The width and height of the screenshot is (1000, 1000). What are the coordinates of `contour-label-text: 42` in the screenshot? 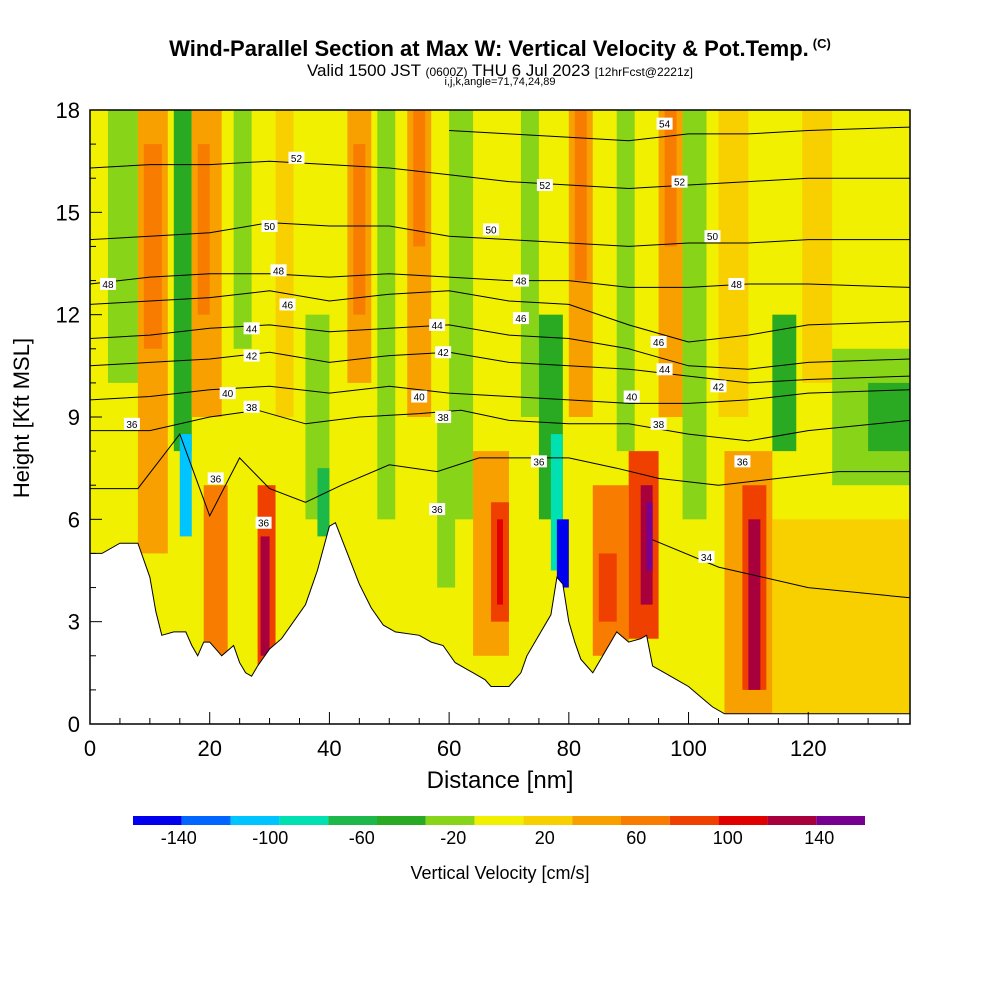 It's located at (444, 353).